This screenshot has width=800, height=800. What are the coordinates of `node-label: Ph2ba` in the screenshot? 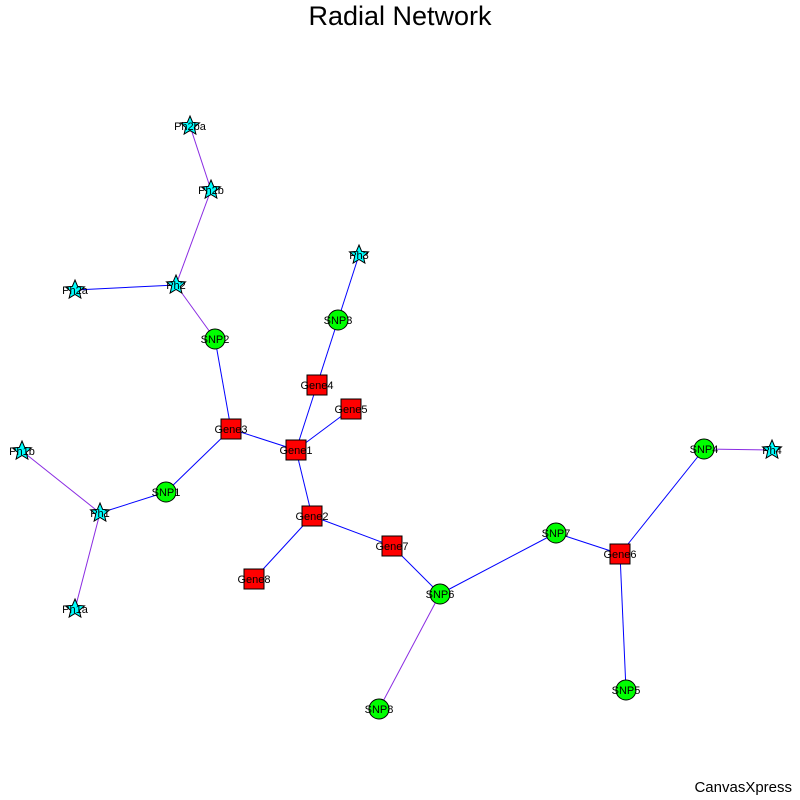 It's located at (190, 127).